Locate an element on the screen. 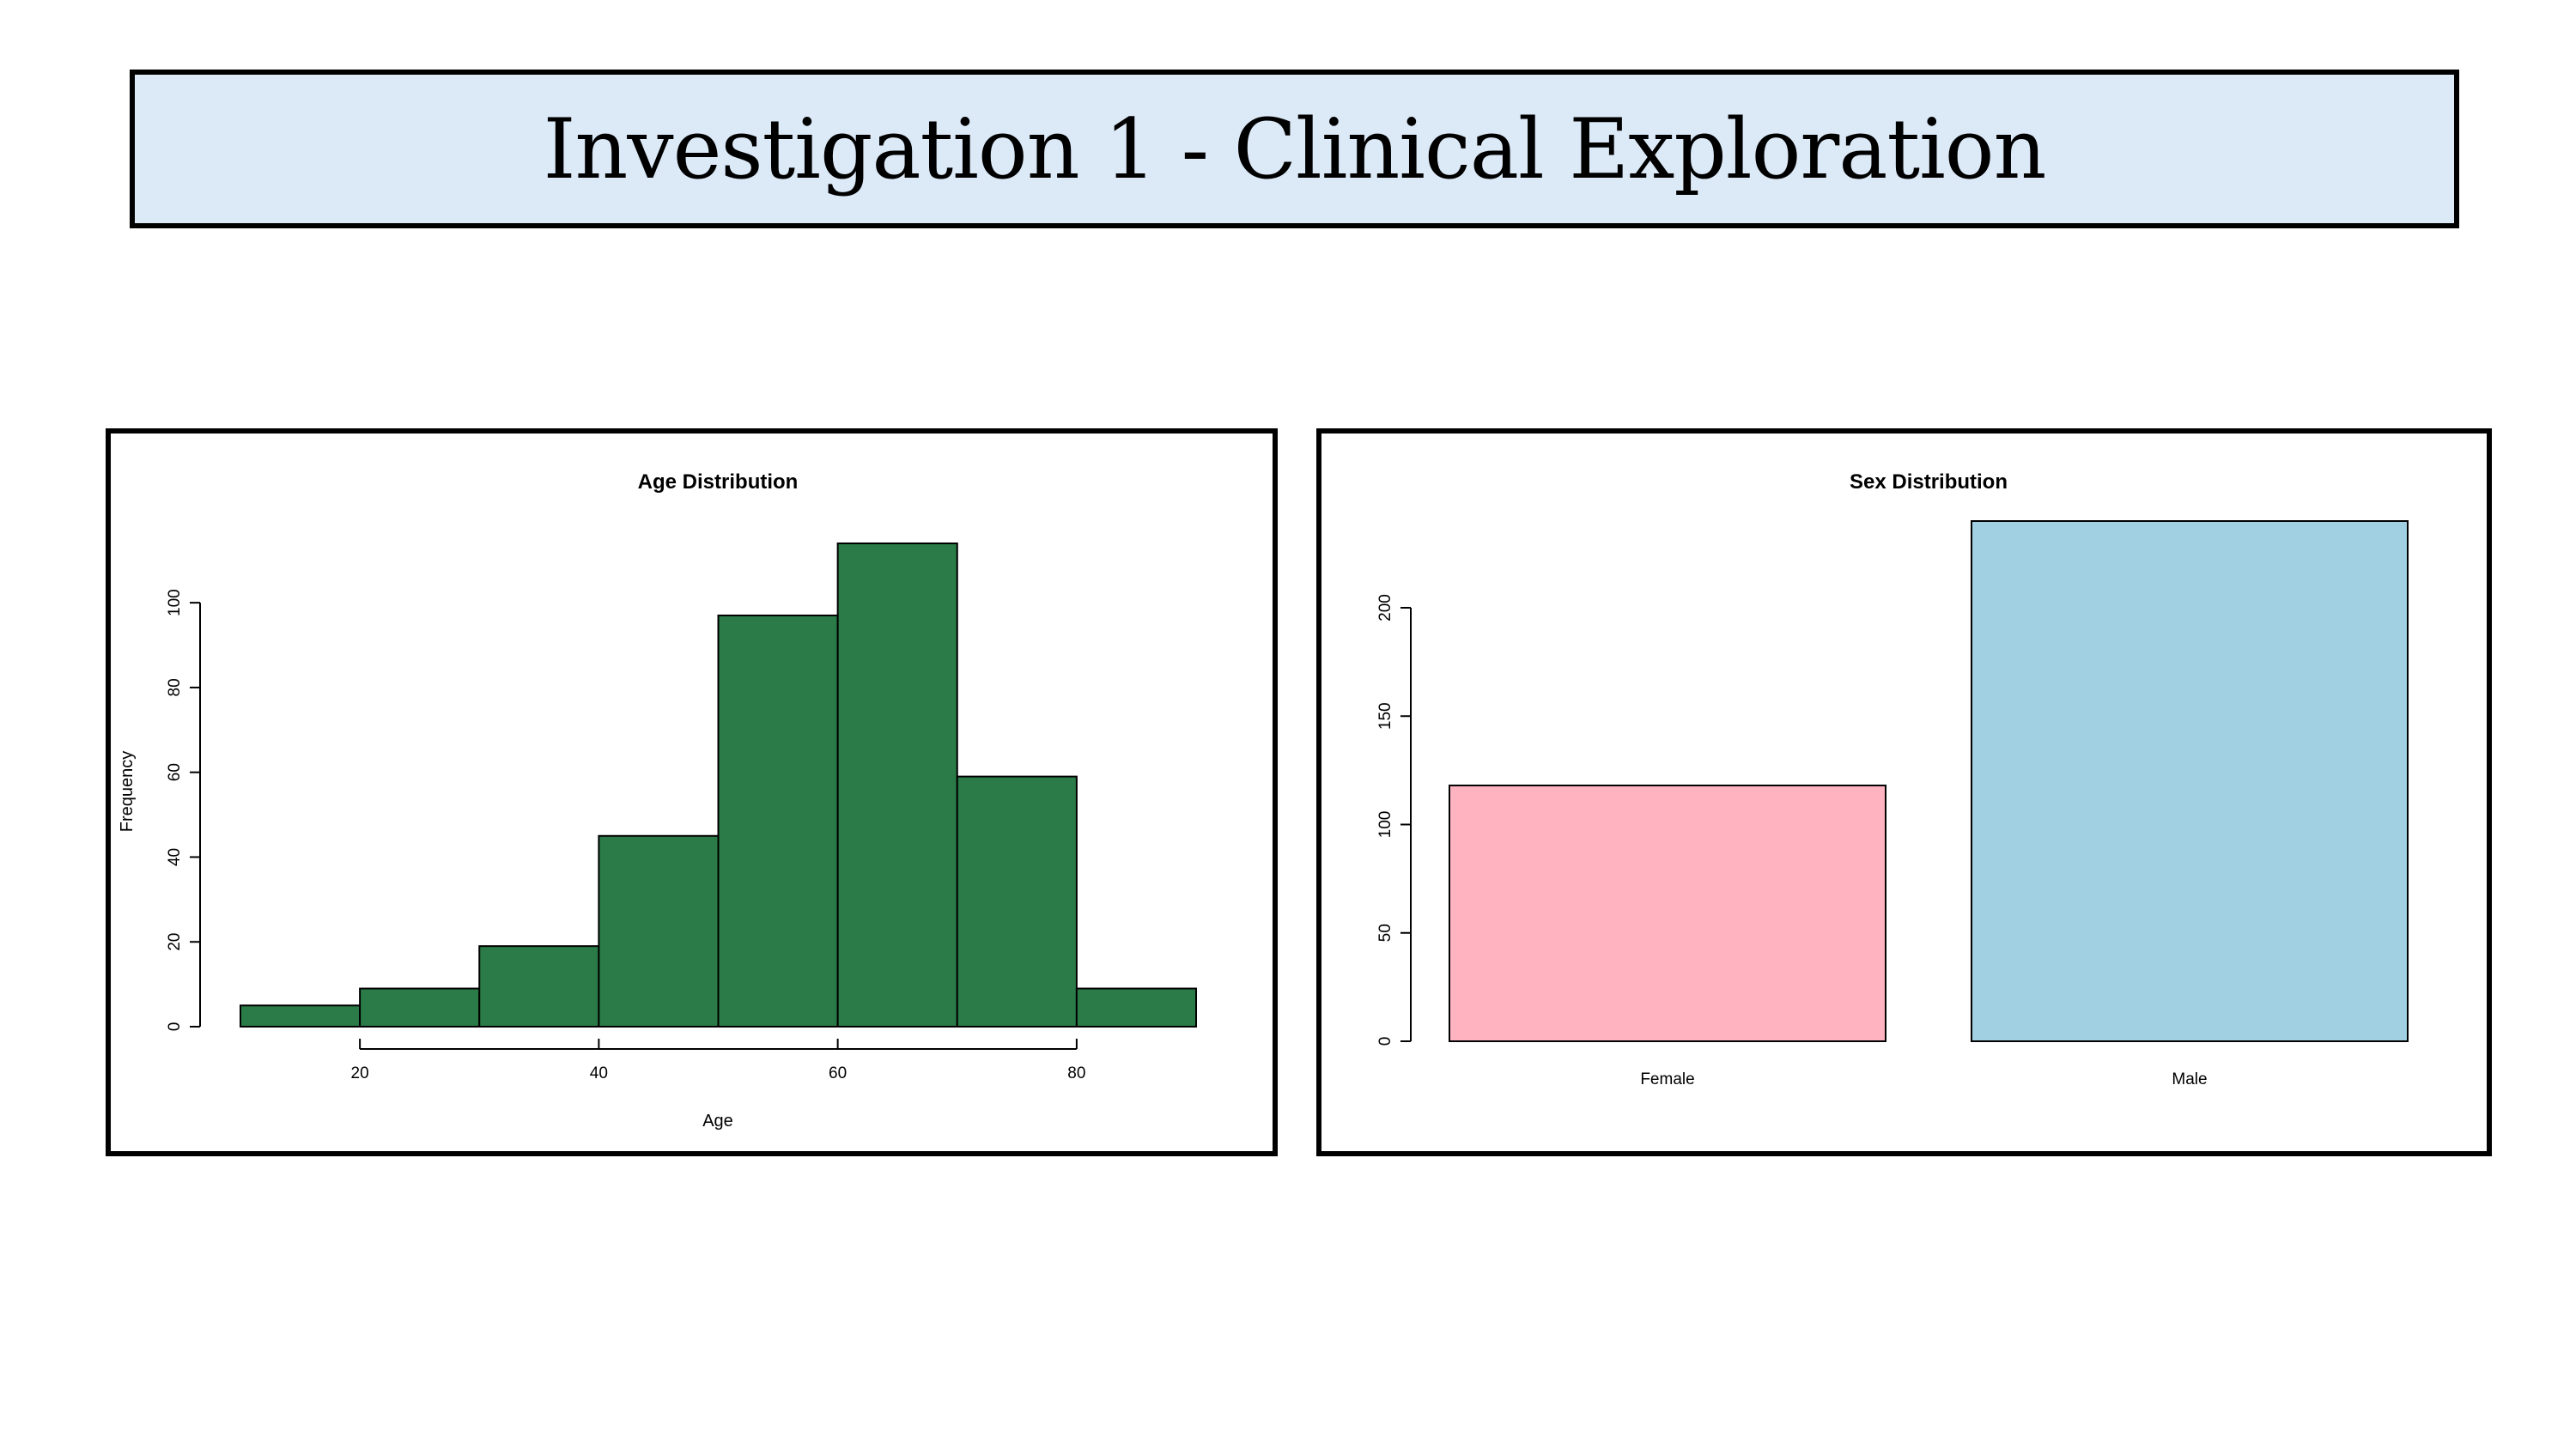 The width and height of the screenshot is (2576, 1449). bar-female is located at coordinates (1667, 913).